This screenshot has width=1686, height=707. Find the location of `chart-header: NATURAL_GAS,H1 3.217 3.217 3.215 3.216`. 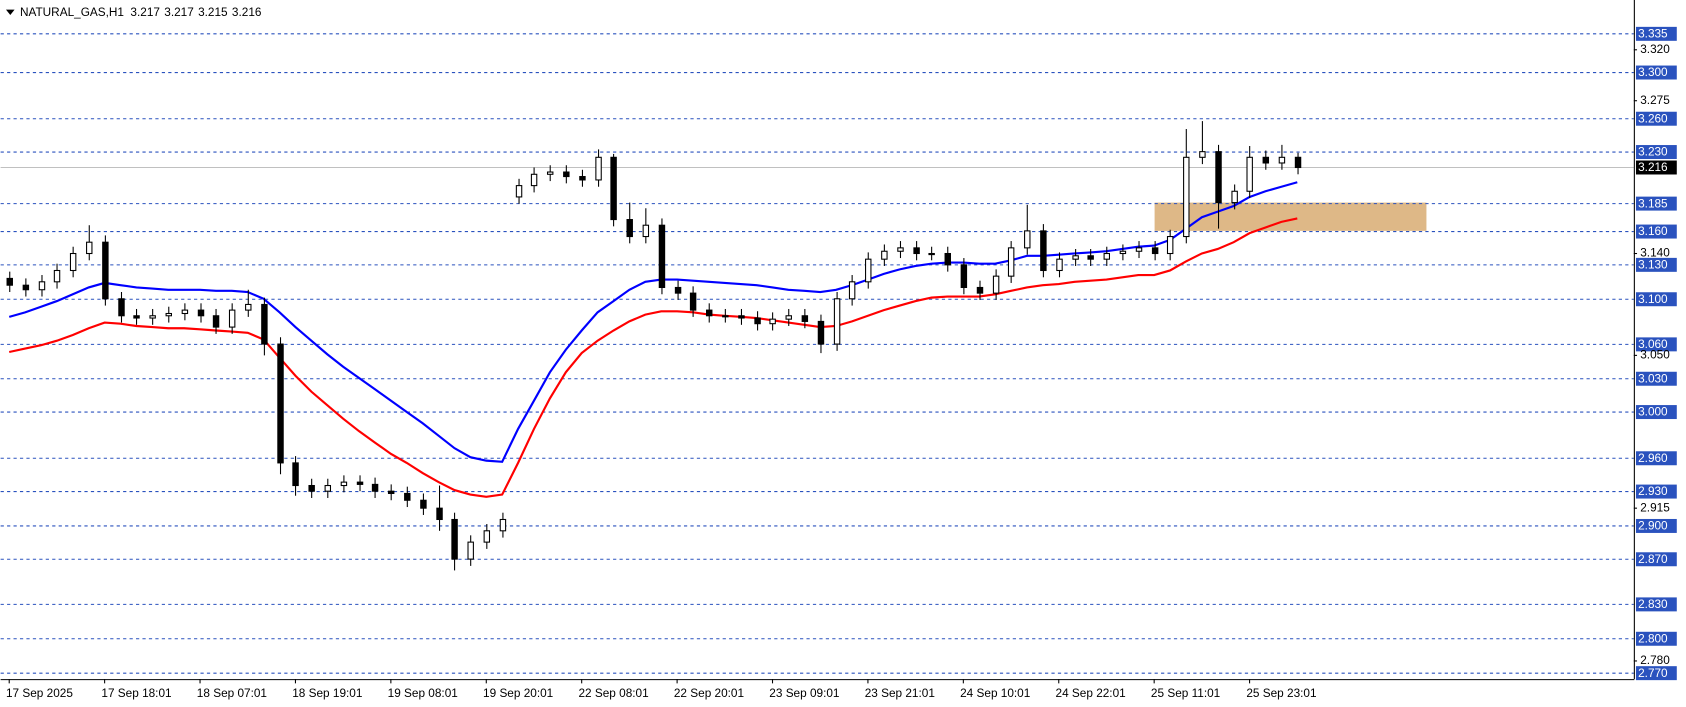

chart-header: NATURAL_GAS,H1 3.217 3.217 3.215 3.216 is located at coordinates (141, 12).